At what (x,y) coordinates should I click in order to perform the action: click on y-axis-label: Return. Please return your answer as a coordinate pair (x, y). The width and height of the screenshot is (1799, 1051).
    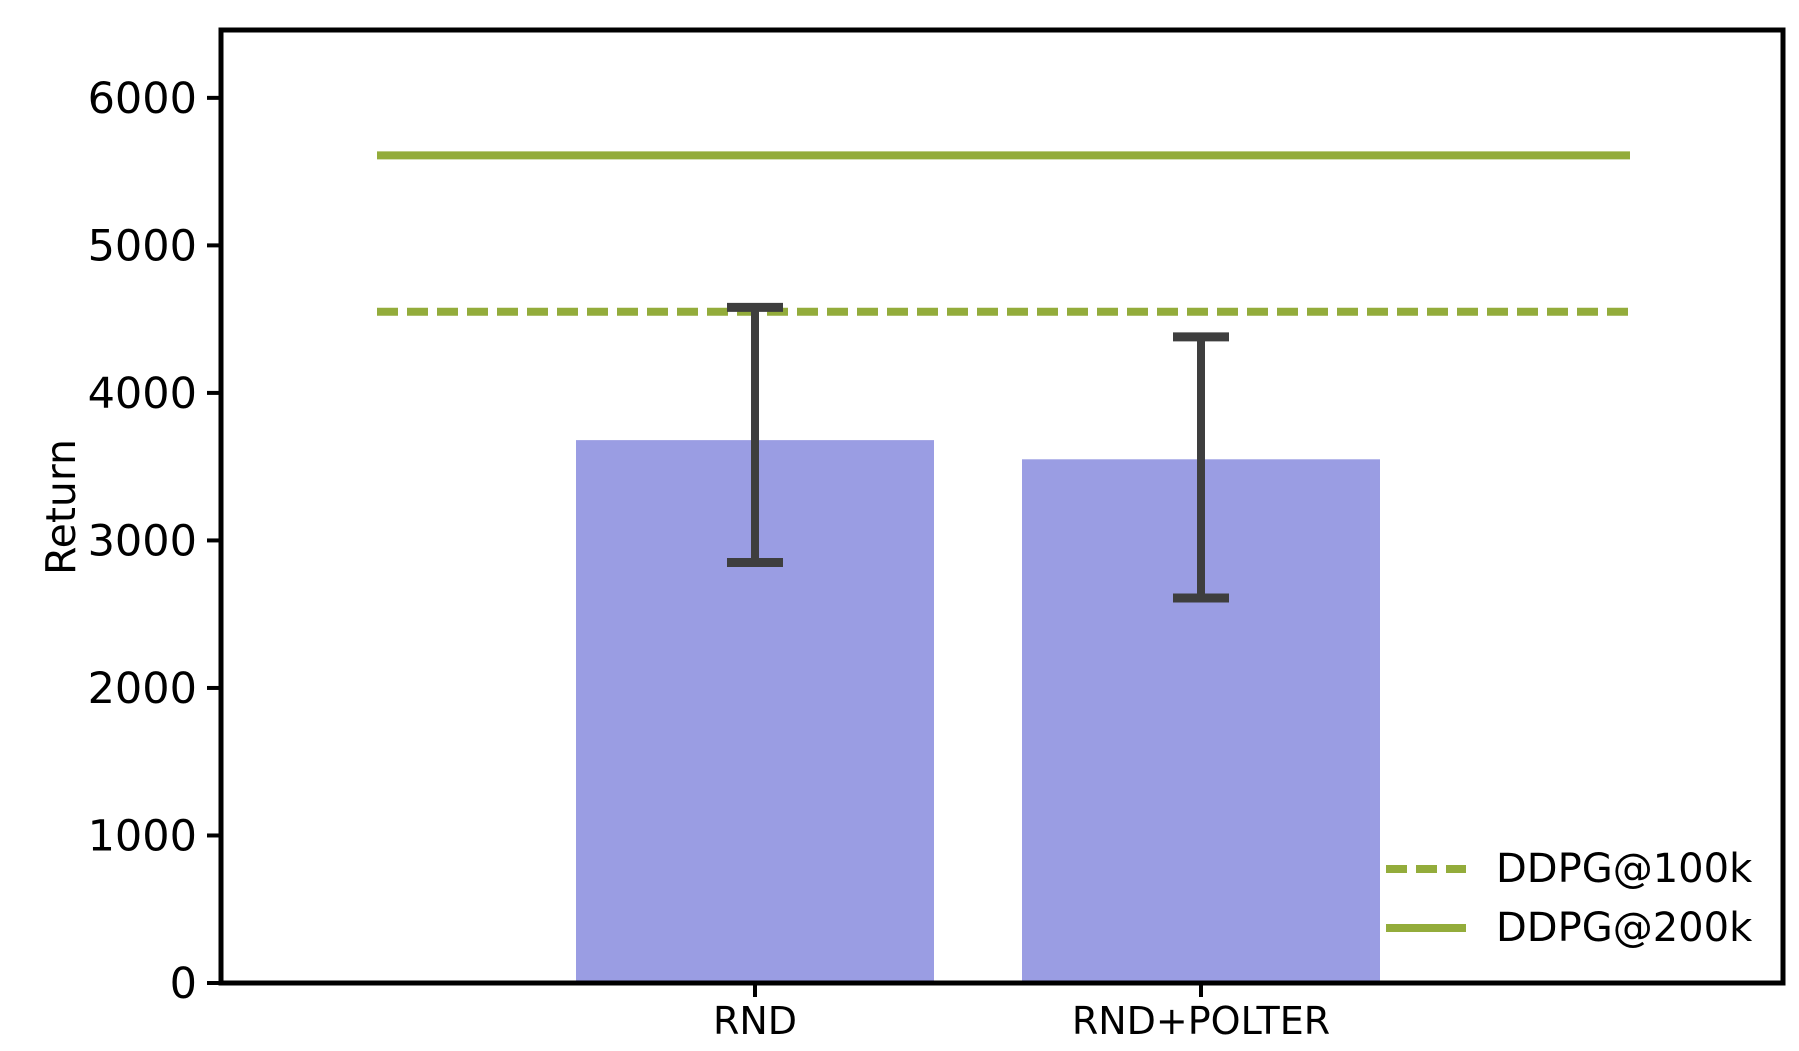
    Looking at the image, I should click on (61, 507).